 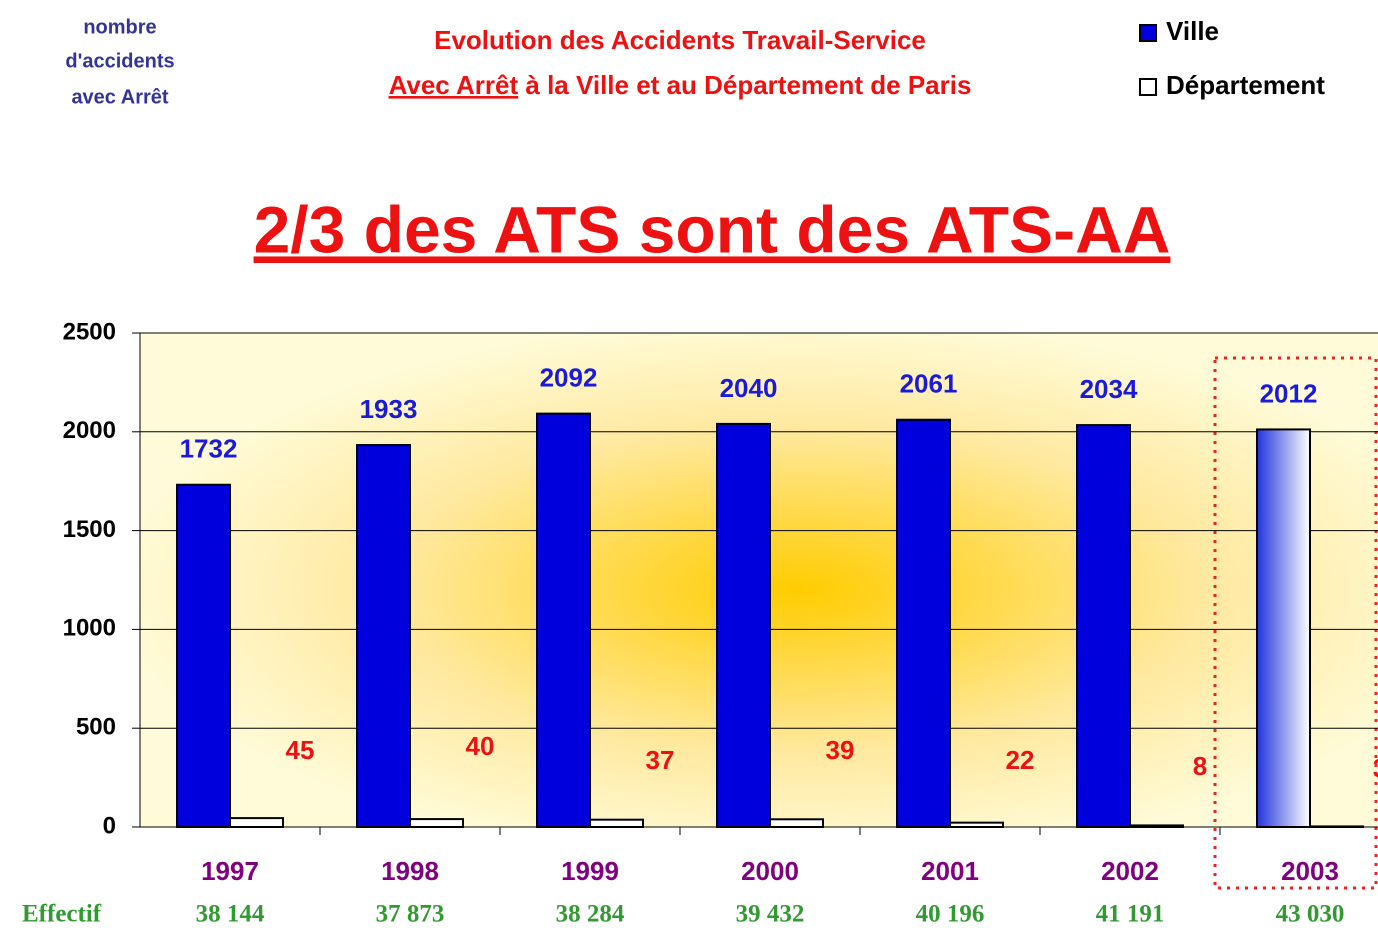 I want to click on value-label: 39, so click(x=840, y=750).